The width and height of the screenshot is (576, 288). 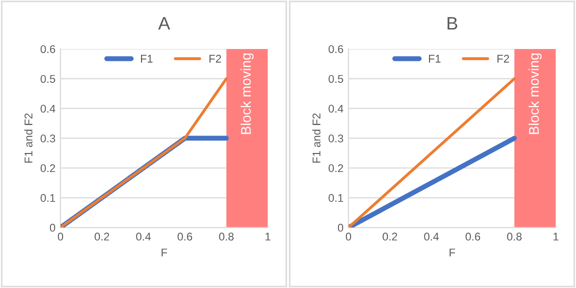 What do you see at coordinates (164, 23) in the screenshot?
I see `chart-title: A` at bounding box center [164, 23].